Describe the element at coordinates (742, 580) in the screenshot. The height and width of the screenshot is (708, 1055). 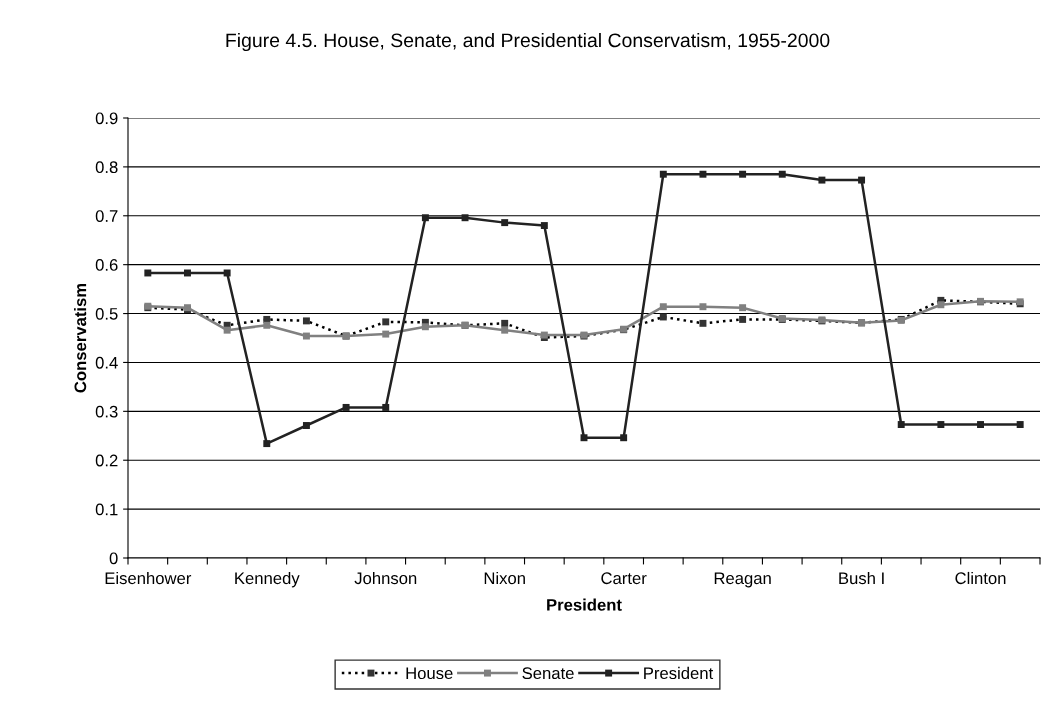
I see `x-tick-label: Reagan` at that location.